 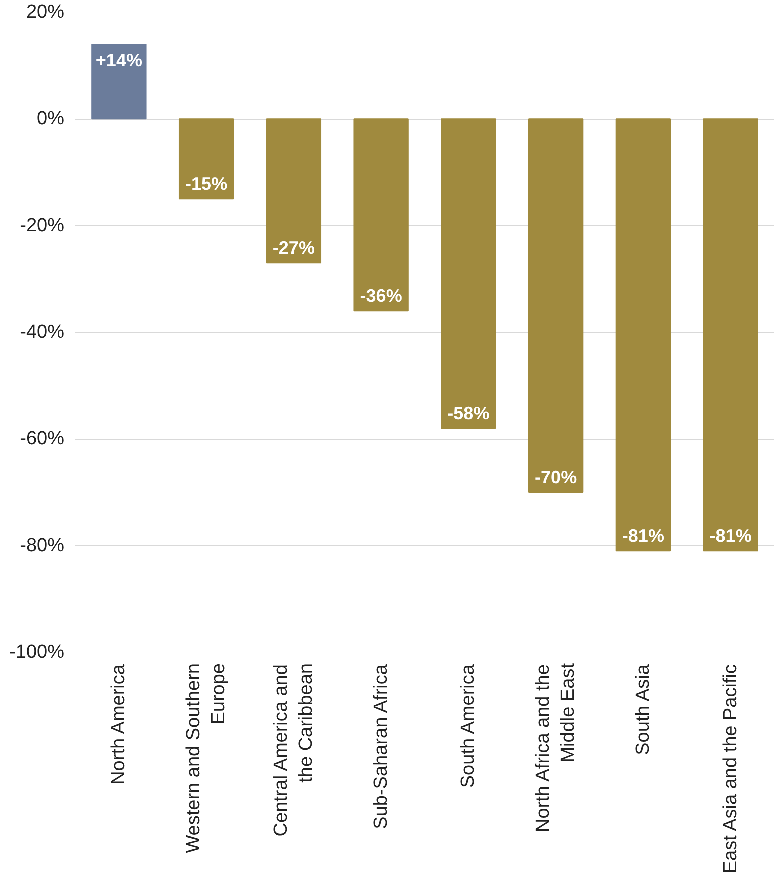 What do you see at coordinates (207, 184) in the screenshot?
I see `data-label: -15%` at bounding box center [207, 184].